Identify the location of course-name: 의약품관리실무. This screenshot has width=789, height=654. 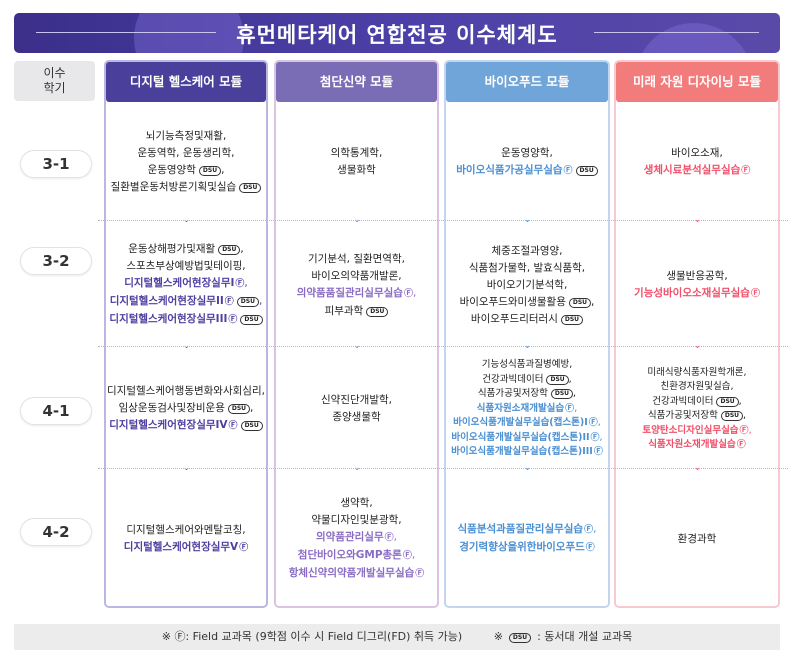
(350, 537).